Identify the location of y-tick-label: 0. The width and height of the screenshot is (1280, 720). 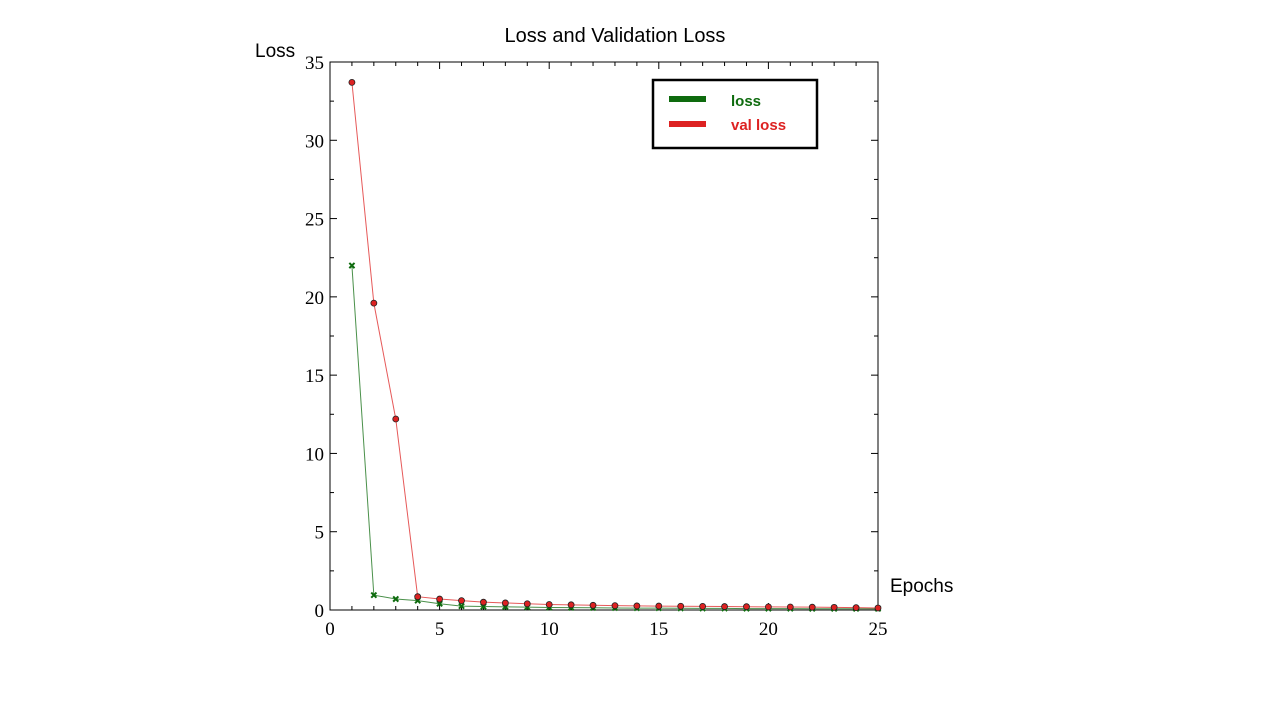
(320, 611).